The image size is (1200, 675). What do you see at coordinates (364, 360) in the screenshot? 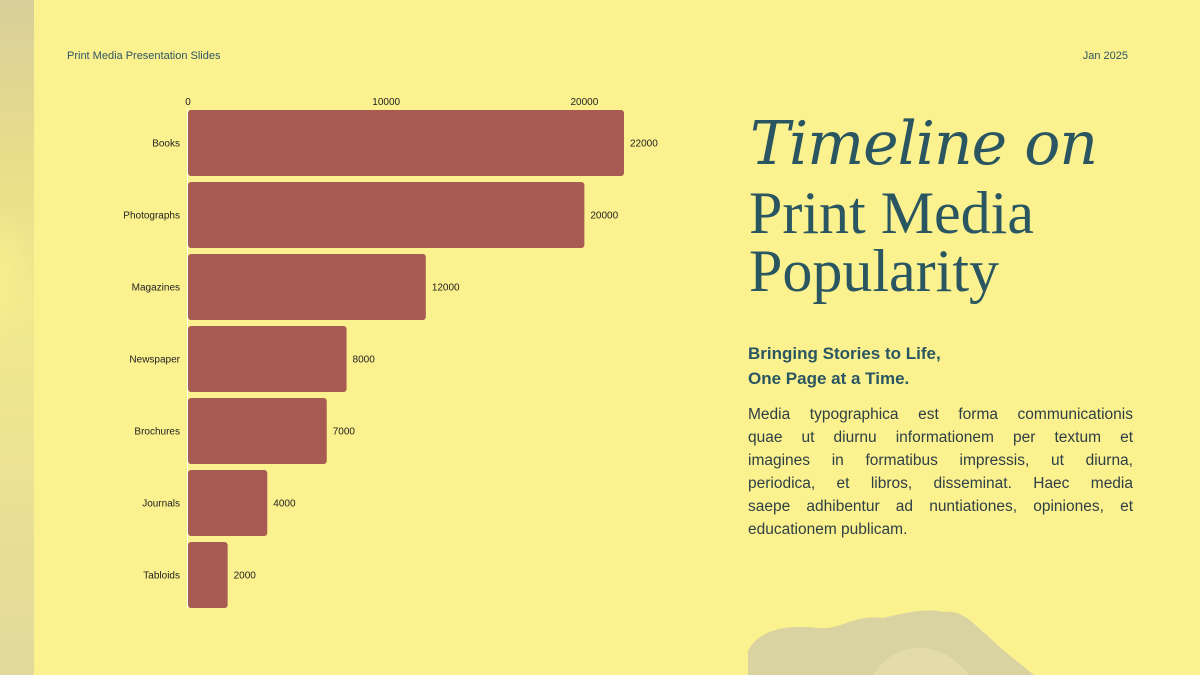
I see `data-label: 8000` at bounding box center [364, 360].